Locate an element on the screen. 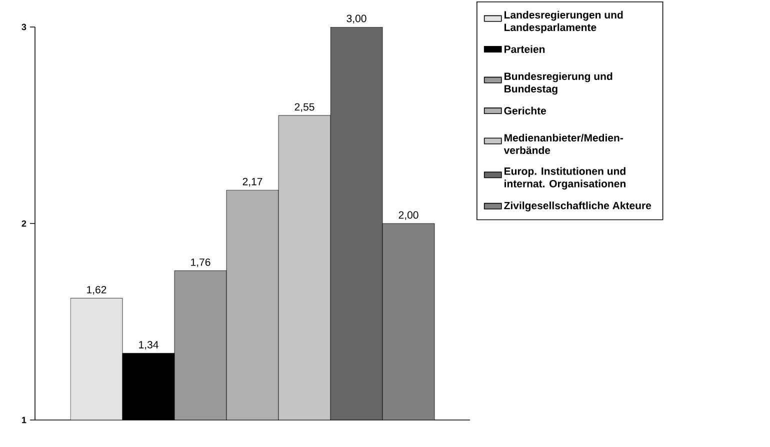 The image size is (770, 447). data-label: 1,34 is located at coordinates (148, 345).